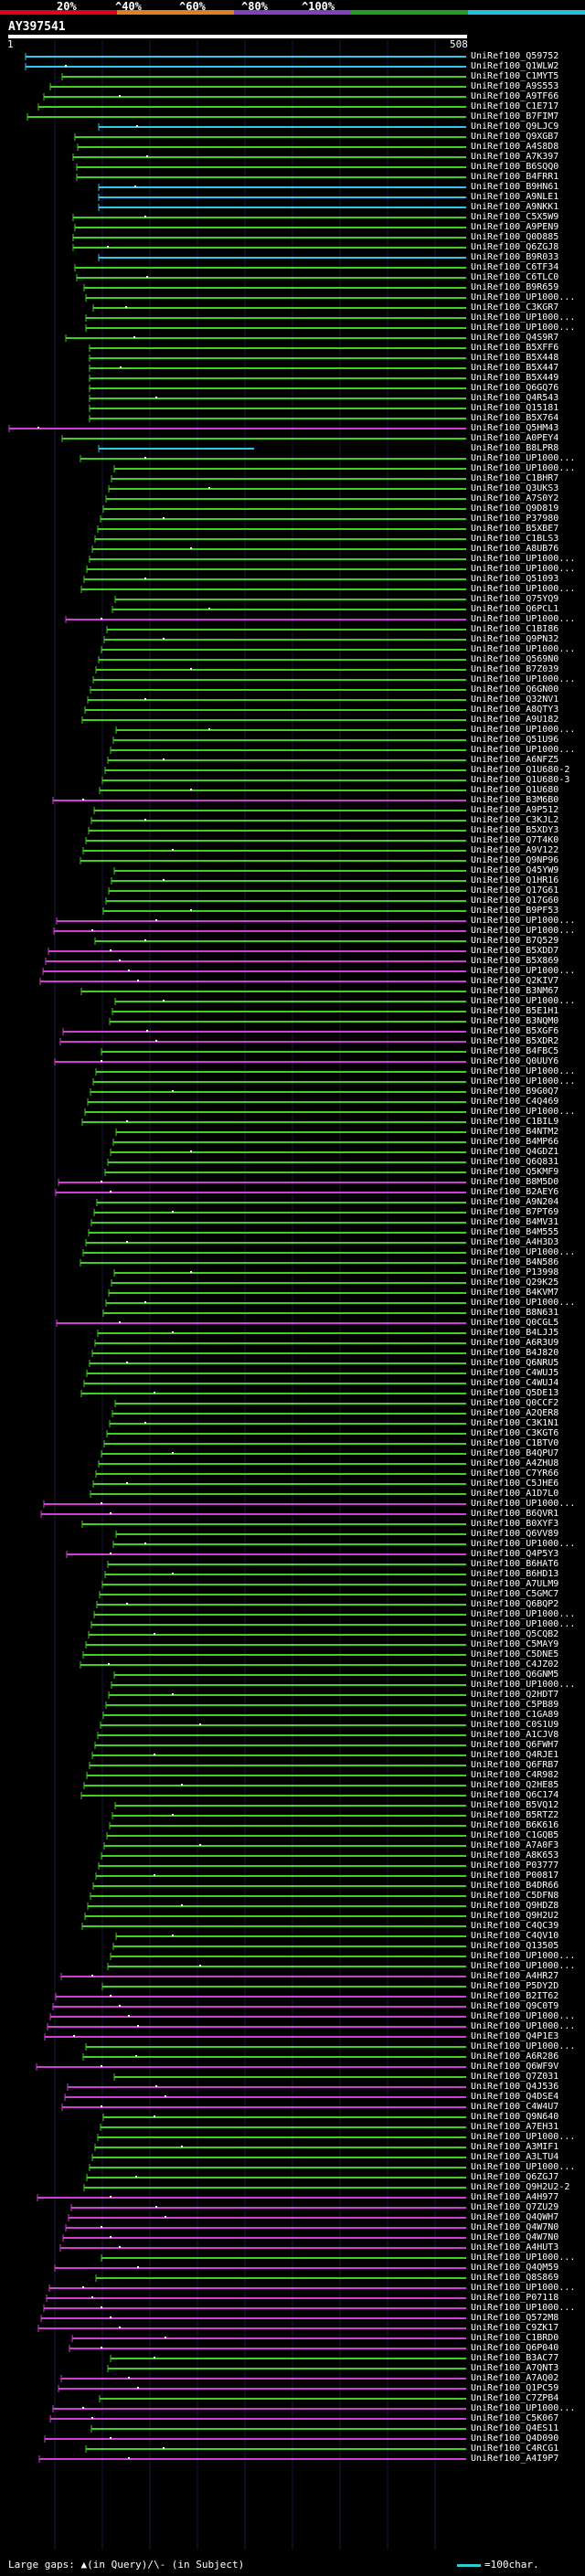 This screenshot has width=585, height=2576. Describe the element at coordinates (515, 1413) in the screenshot. I see `hit-label: UniRef100_A2QER8` at that location.